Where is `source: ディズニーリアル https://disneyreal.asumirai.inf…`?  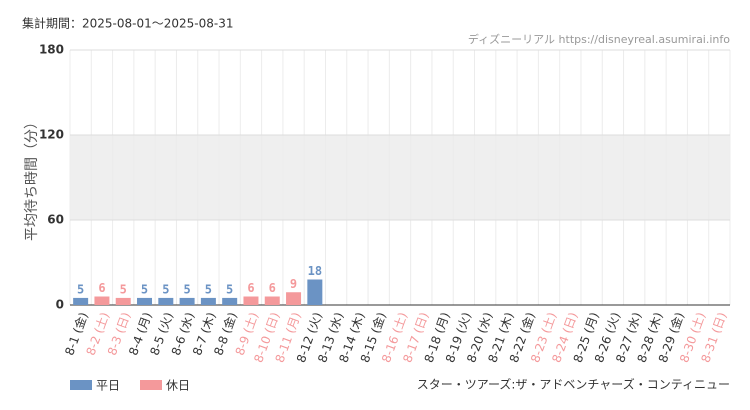
source: ディズニーリアル https://disneyreal.asumirai.inf… is located at coordinates (599, 39).